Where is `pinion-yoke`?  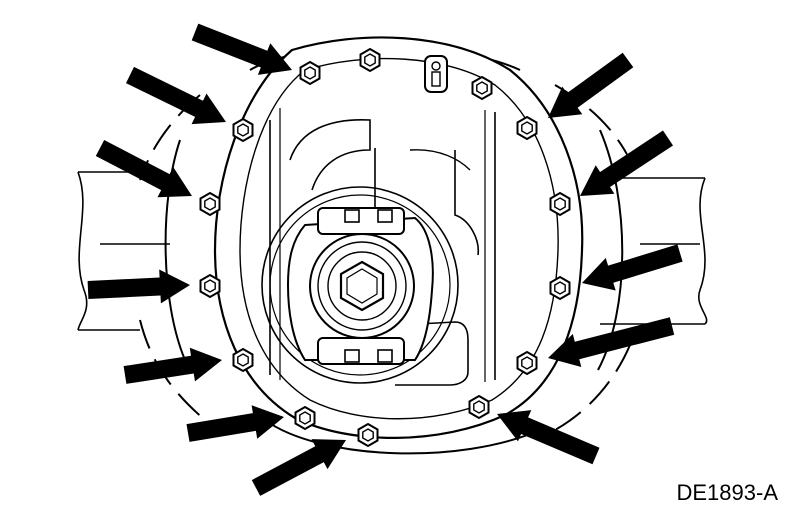
pinion-yoke is located at coordinates (360, 285).